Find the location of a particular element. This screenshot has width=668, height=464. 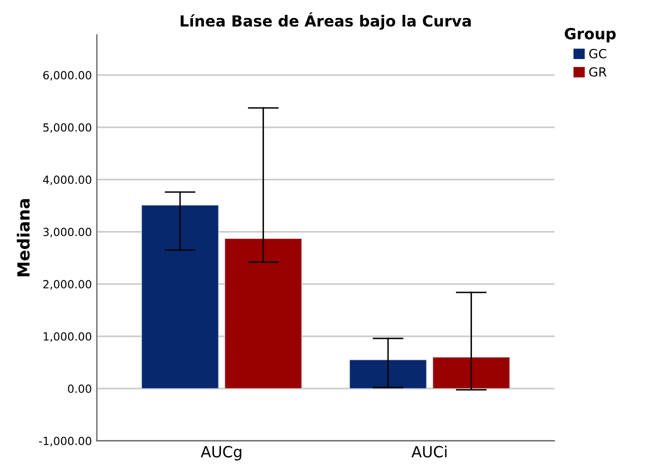

y-tick-label: 4,000.00 is located at coordinates (67, 181).